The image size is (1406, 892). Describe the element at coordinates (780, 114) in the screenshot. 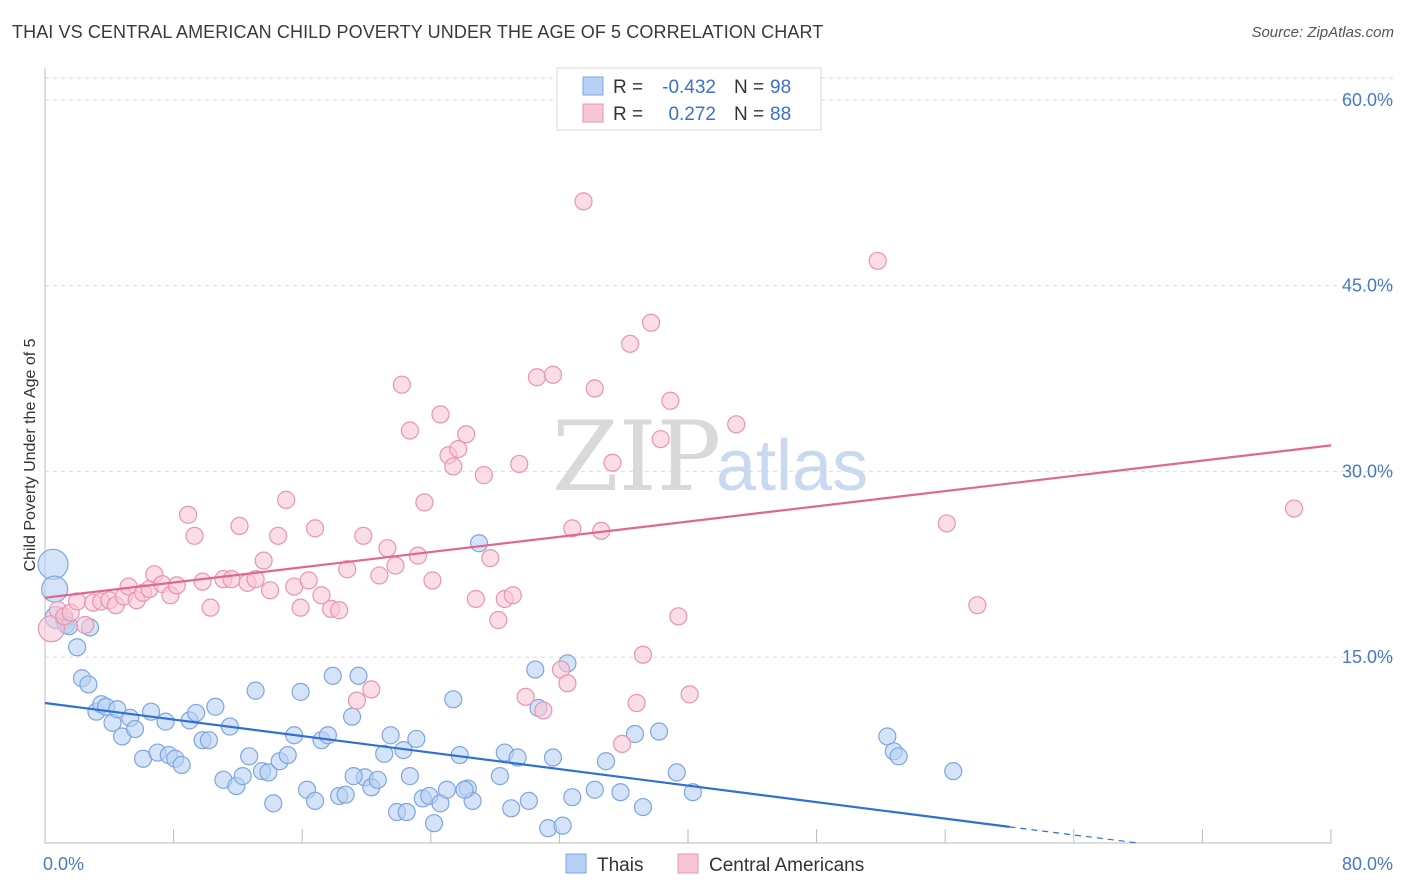

I see `legend-n-value-central-americans: 88` at that location.